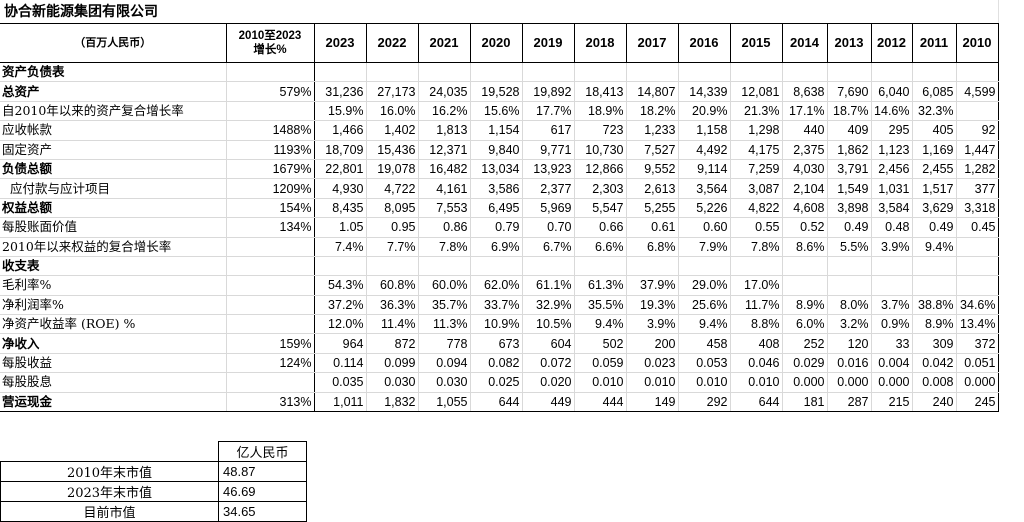 Image resolution: width=1024 pixels, height=522 pixels. Describe the element at coordinates (652, 382) in the screenshot. I see `value-cell: 0.010` at that location.